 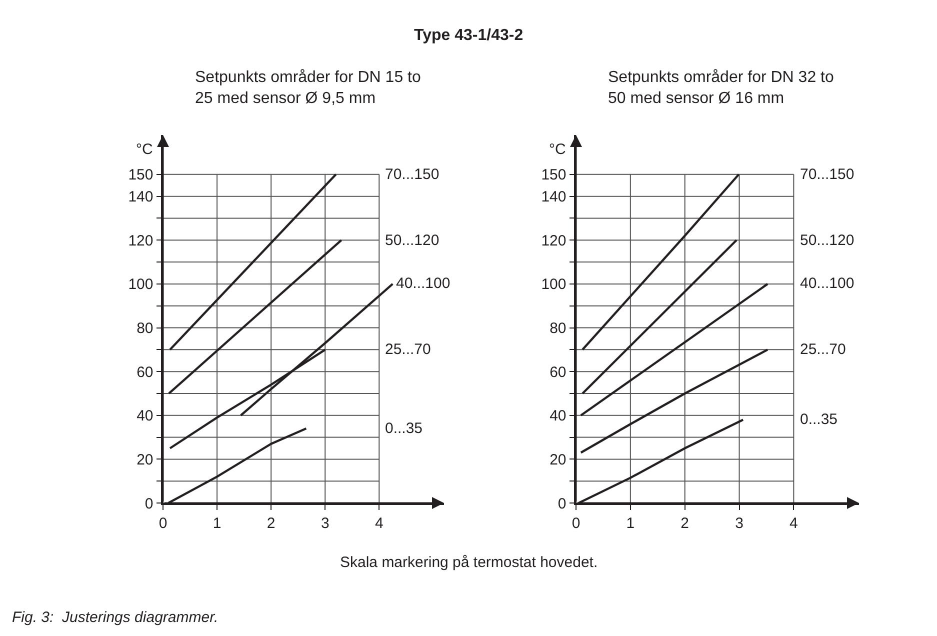 I want to click on chart-title: Type 43-1/43-2, so click(x=469, y=35).